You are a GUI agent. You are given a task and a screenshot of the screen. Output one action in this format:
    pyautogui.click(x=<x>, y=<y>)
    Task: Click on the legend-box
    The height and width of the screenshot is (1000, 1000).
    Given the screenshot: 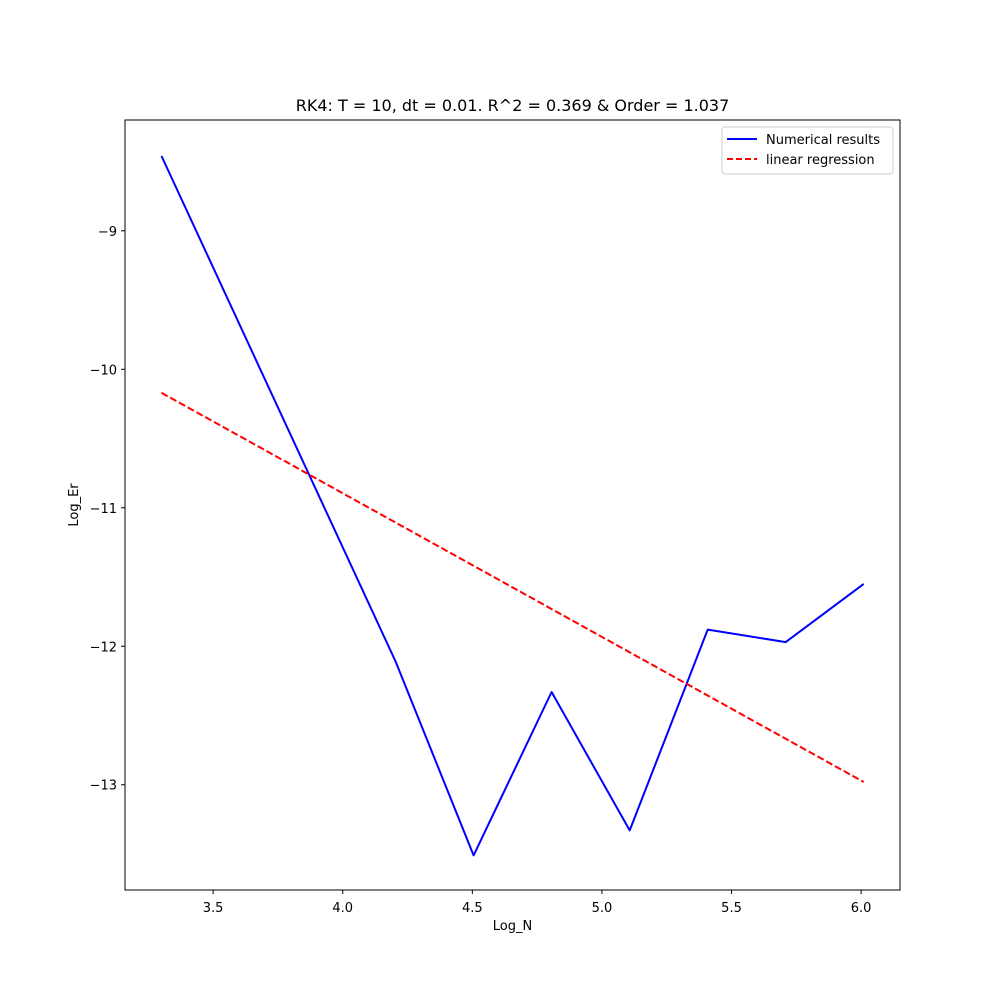 What is the action you would take?
    pyautogui.click(x=807, y=150)
    